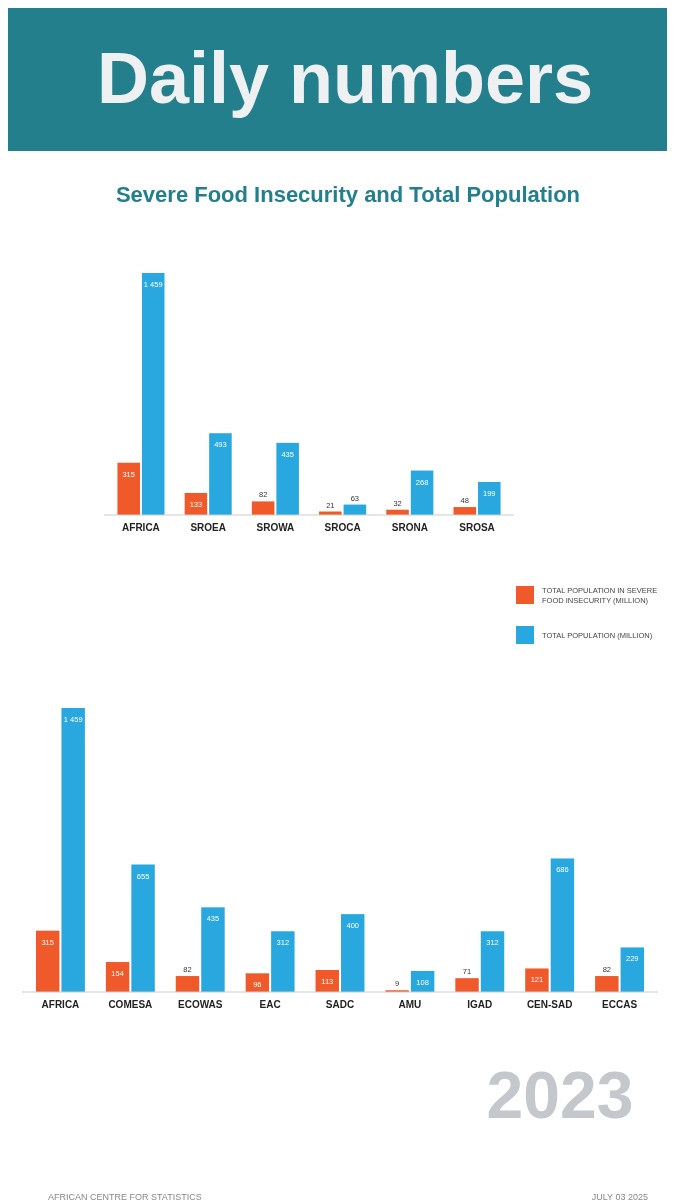 The width and height of the screenshot is (675, 1200). I want to click on chart-subtitle: Severe Food Insecurity and Total Population, so click(348, 194).